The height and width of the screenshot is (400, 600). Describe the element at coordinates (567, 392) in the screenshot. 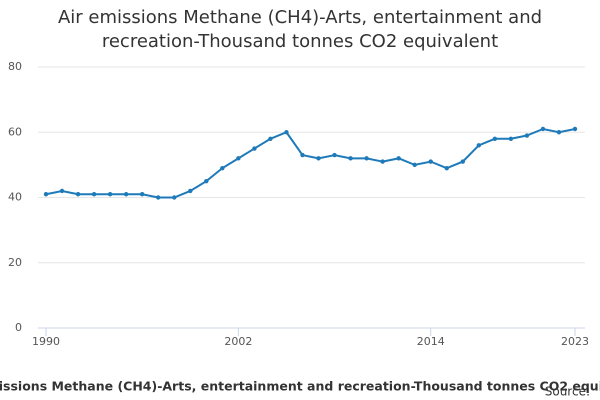

I see `source: Source:` at that location.